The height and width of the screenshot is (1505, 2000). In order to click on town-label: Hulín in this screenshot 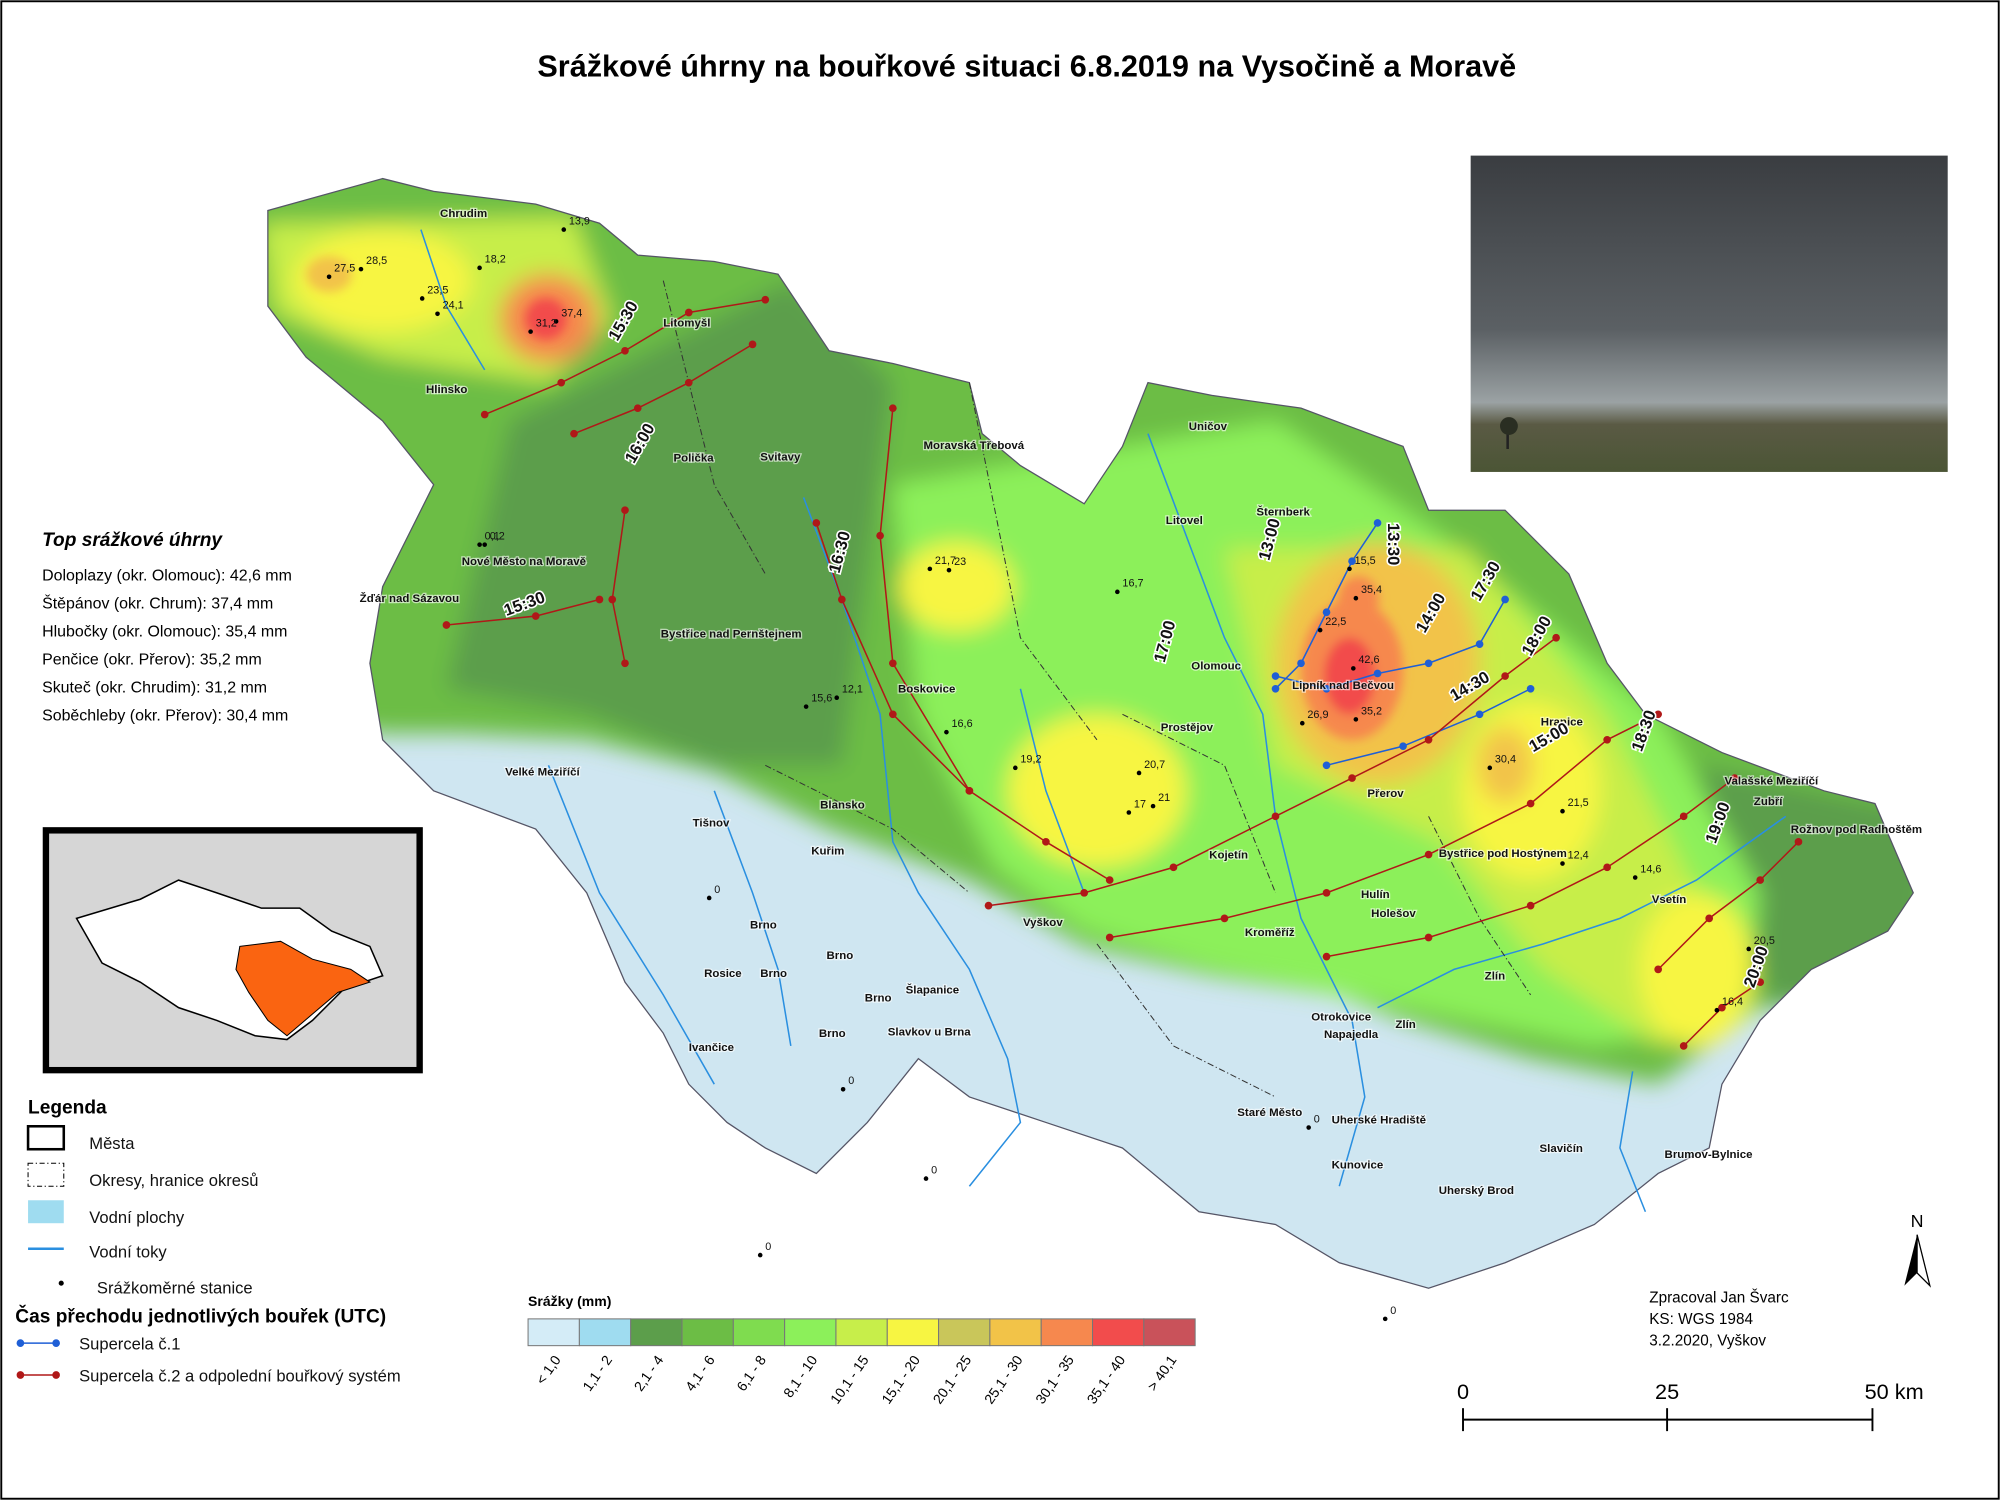, I will do `click(1375, 895)`.